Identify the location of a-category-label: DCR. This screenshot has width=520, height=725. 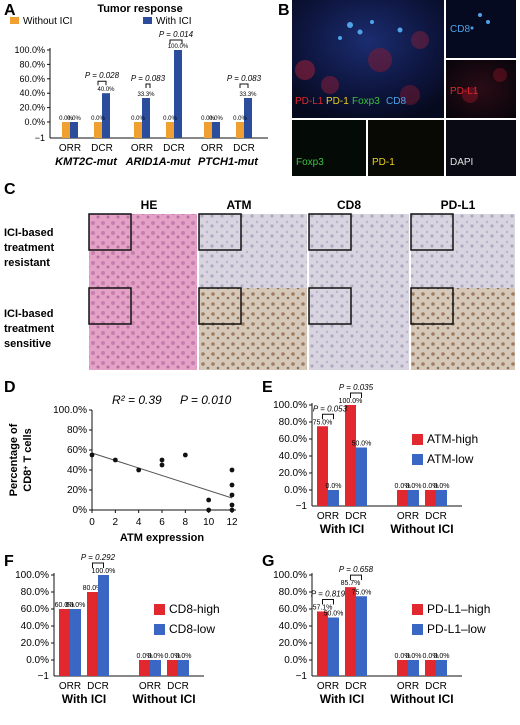
(102, 148).